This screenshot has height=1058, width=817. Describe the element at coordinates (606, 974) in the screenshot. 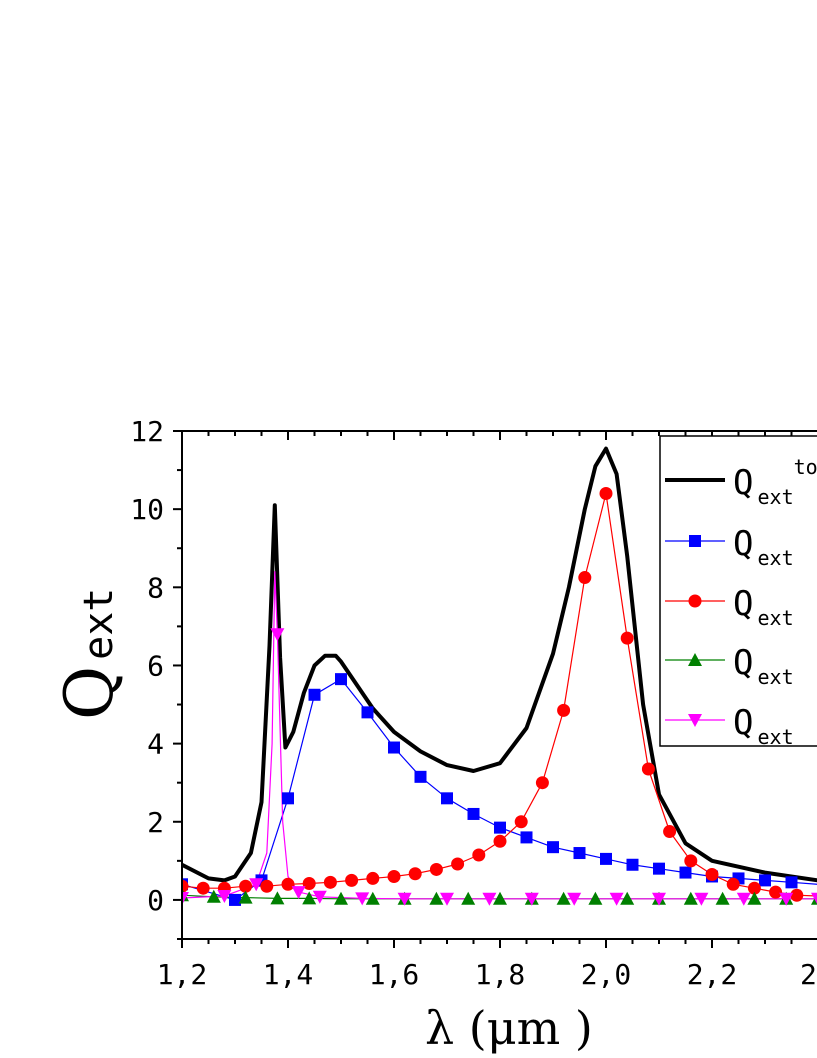

I see `x-tick-label: 2,0` at that location.